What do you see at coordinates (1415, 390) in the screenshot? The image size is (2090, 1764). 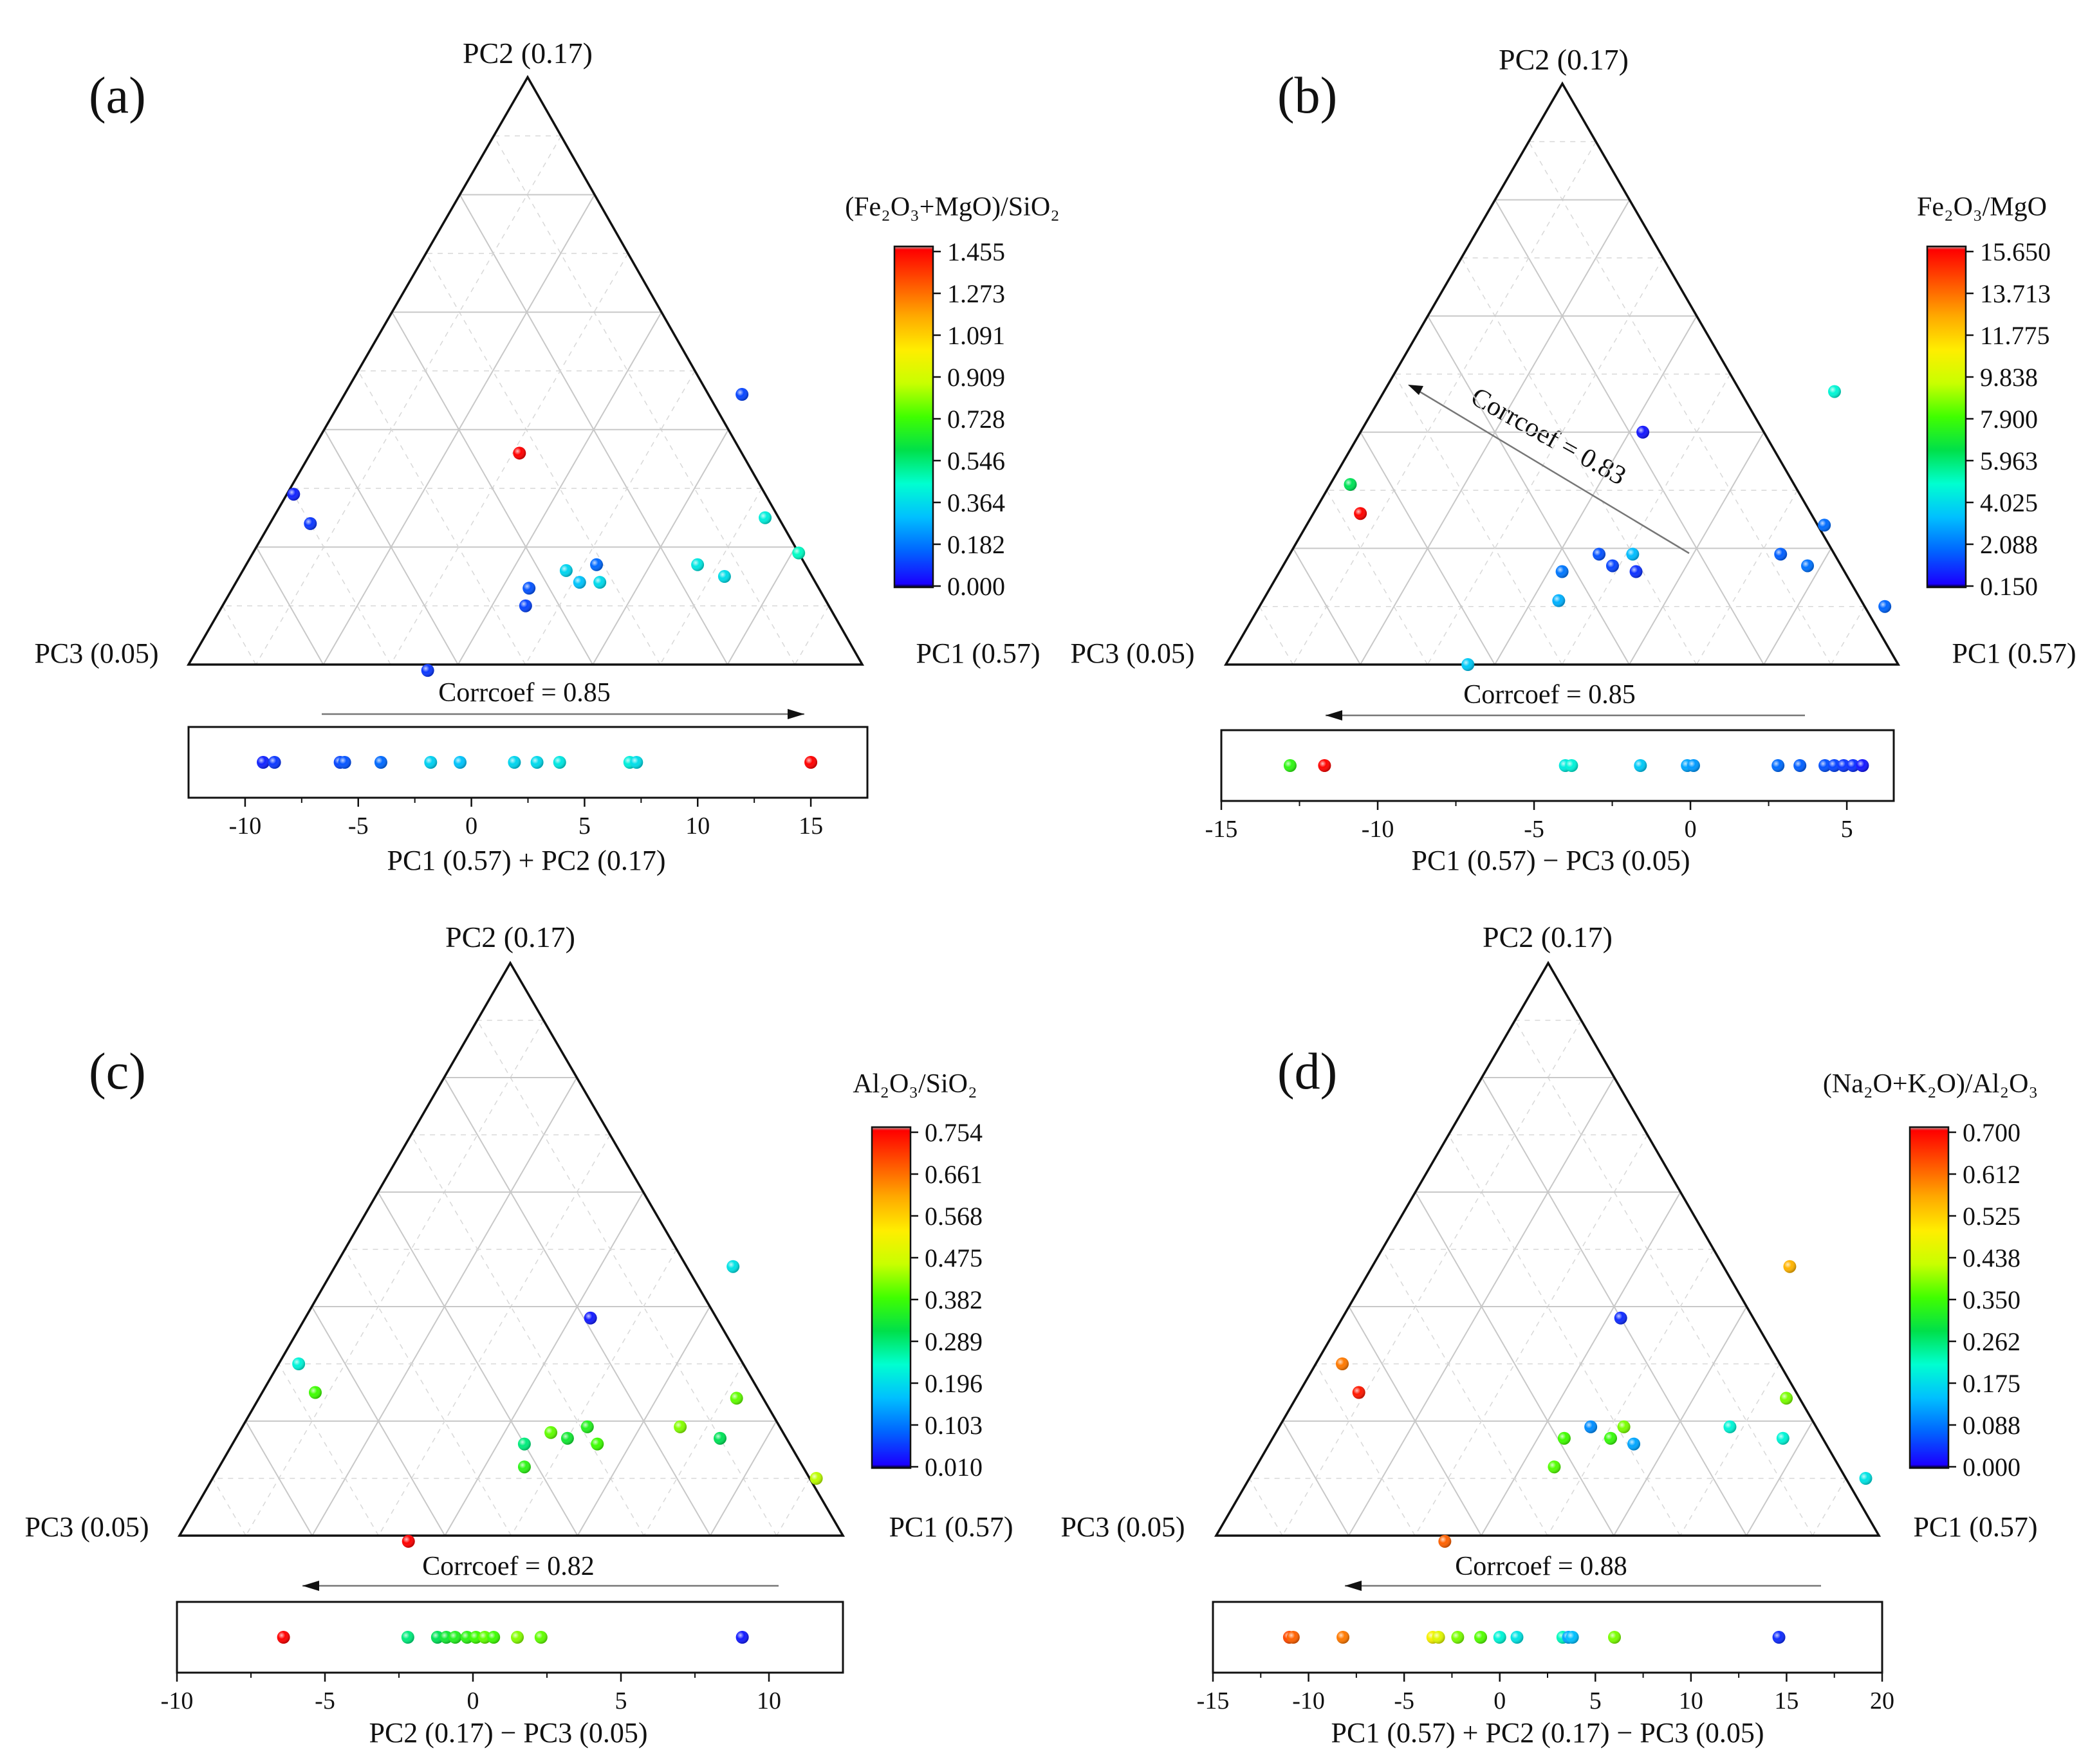 I see `inner-arrow-head` at bounding box center [1415, 390].